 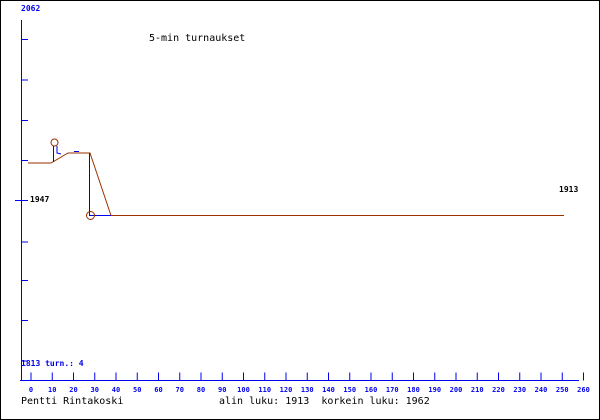 I want to click on x-axis-tick-label: 200, so click(x=456, y=390).